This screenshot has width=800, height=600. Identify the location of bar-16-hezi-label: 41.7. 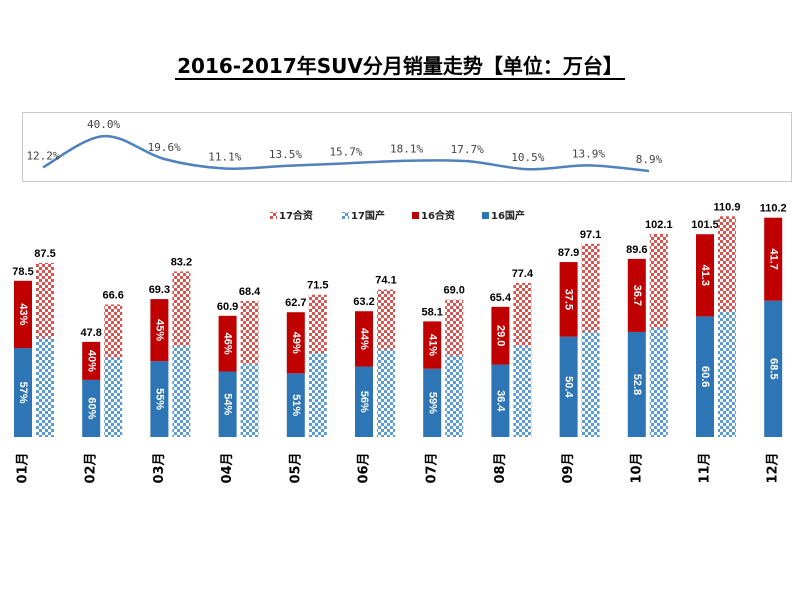
(773, 258).